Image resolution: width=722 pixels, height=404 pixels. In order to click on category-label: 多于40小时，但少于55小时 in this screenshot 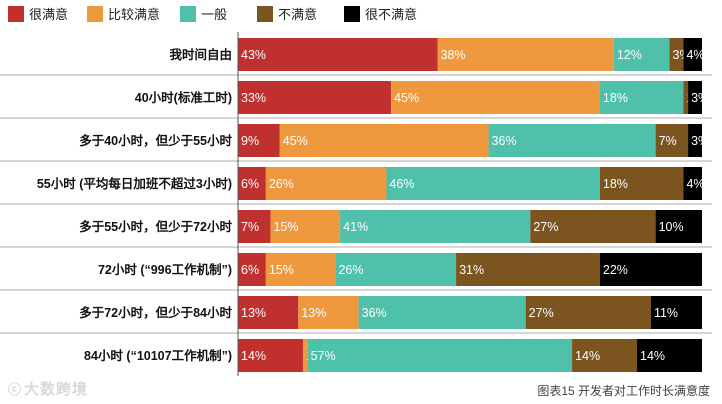, I will do `click(155, 140)`.